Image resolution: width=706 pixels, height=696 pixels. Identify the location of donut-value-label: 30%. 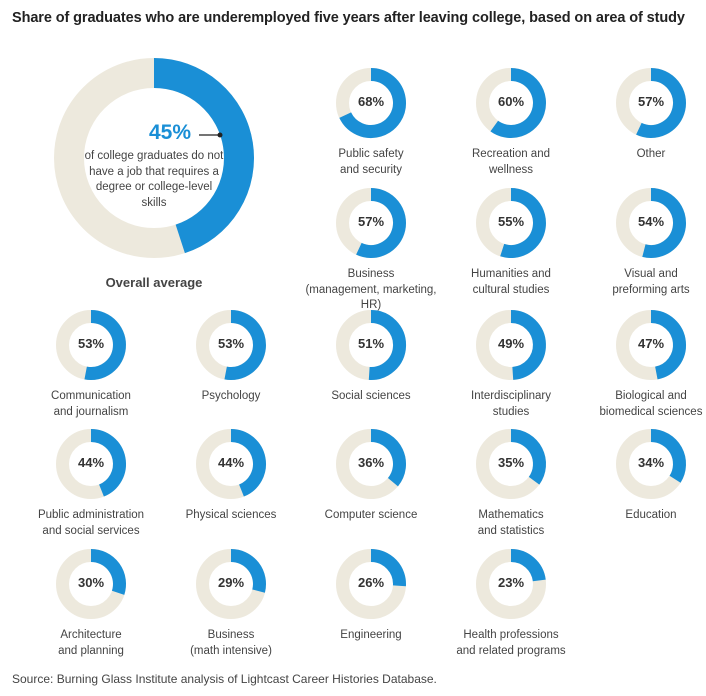
(91, 582).